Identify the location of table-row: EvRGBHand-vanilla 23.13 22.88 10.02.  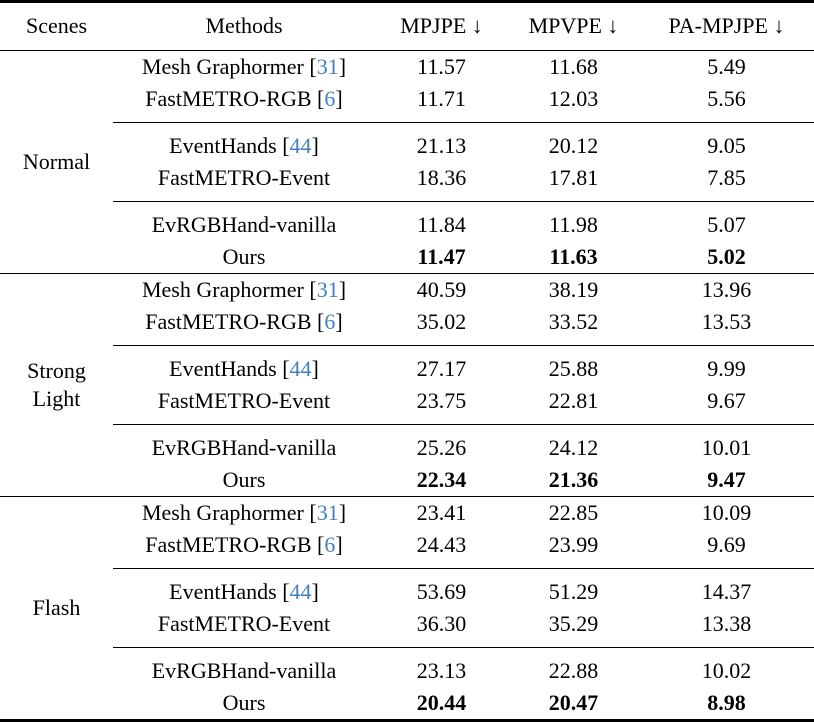
(407, 667).